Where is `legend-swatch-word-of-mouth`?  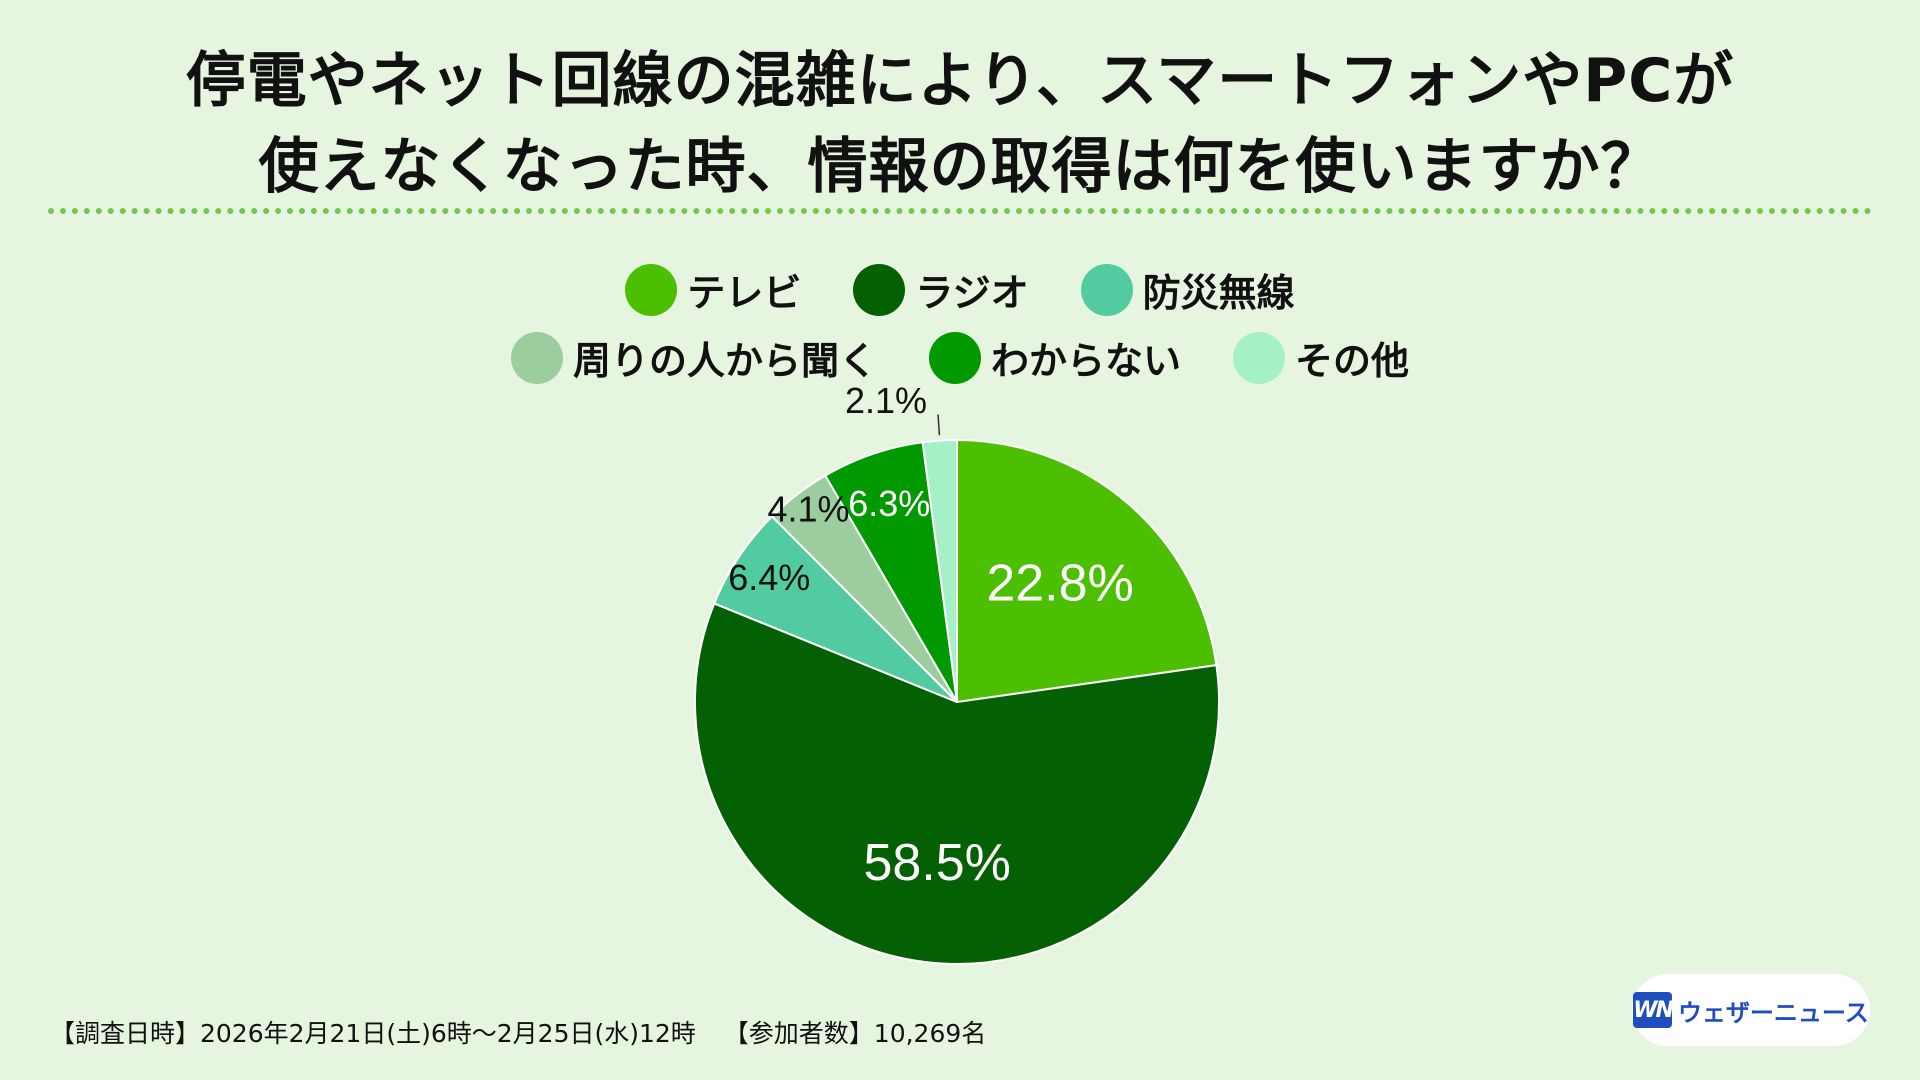 legend-swatch-word-of-mouth is located at coordinates (536, 357).